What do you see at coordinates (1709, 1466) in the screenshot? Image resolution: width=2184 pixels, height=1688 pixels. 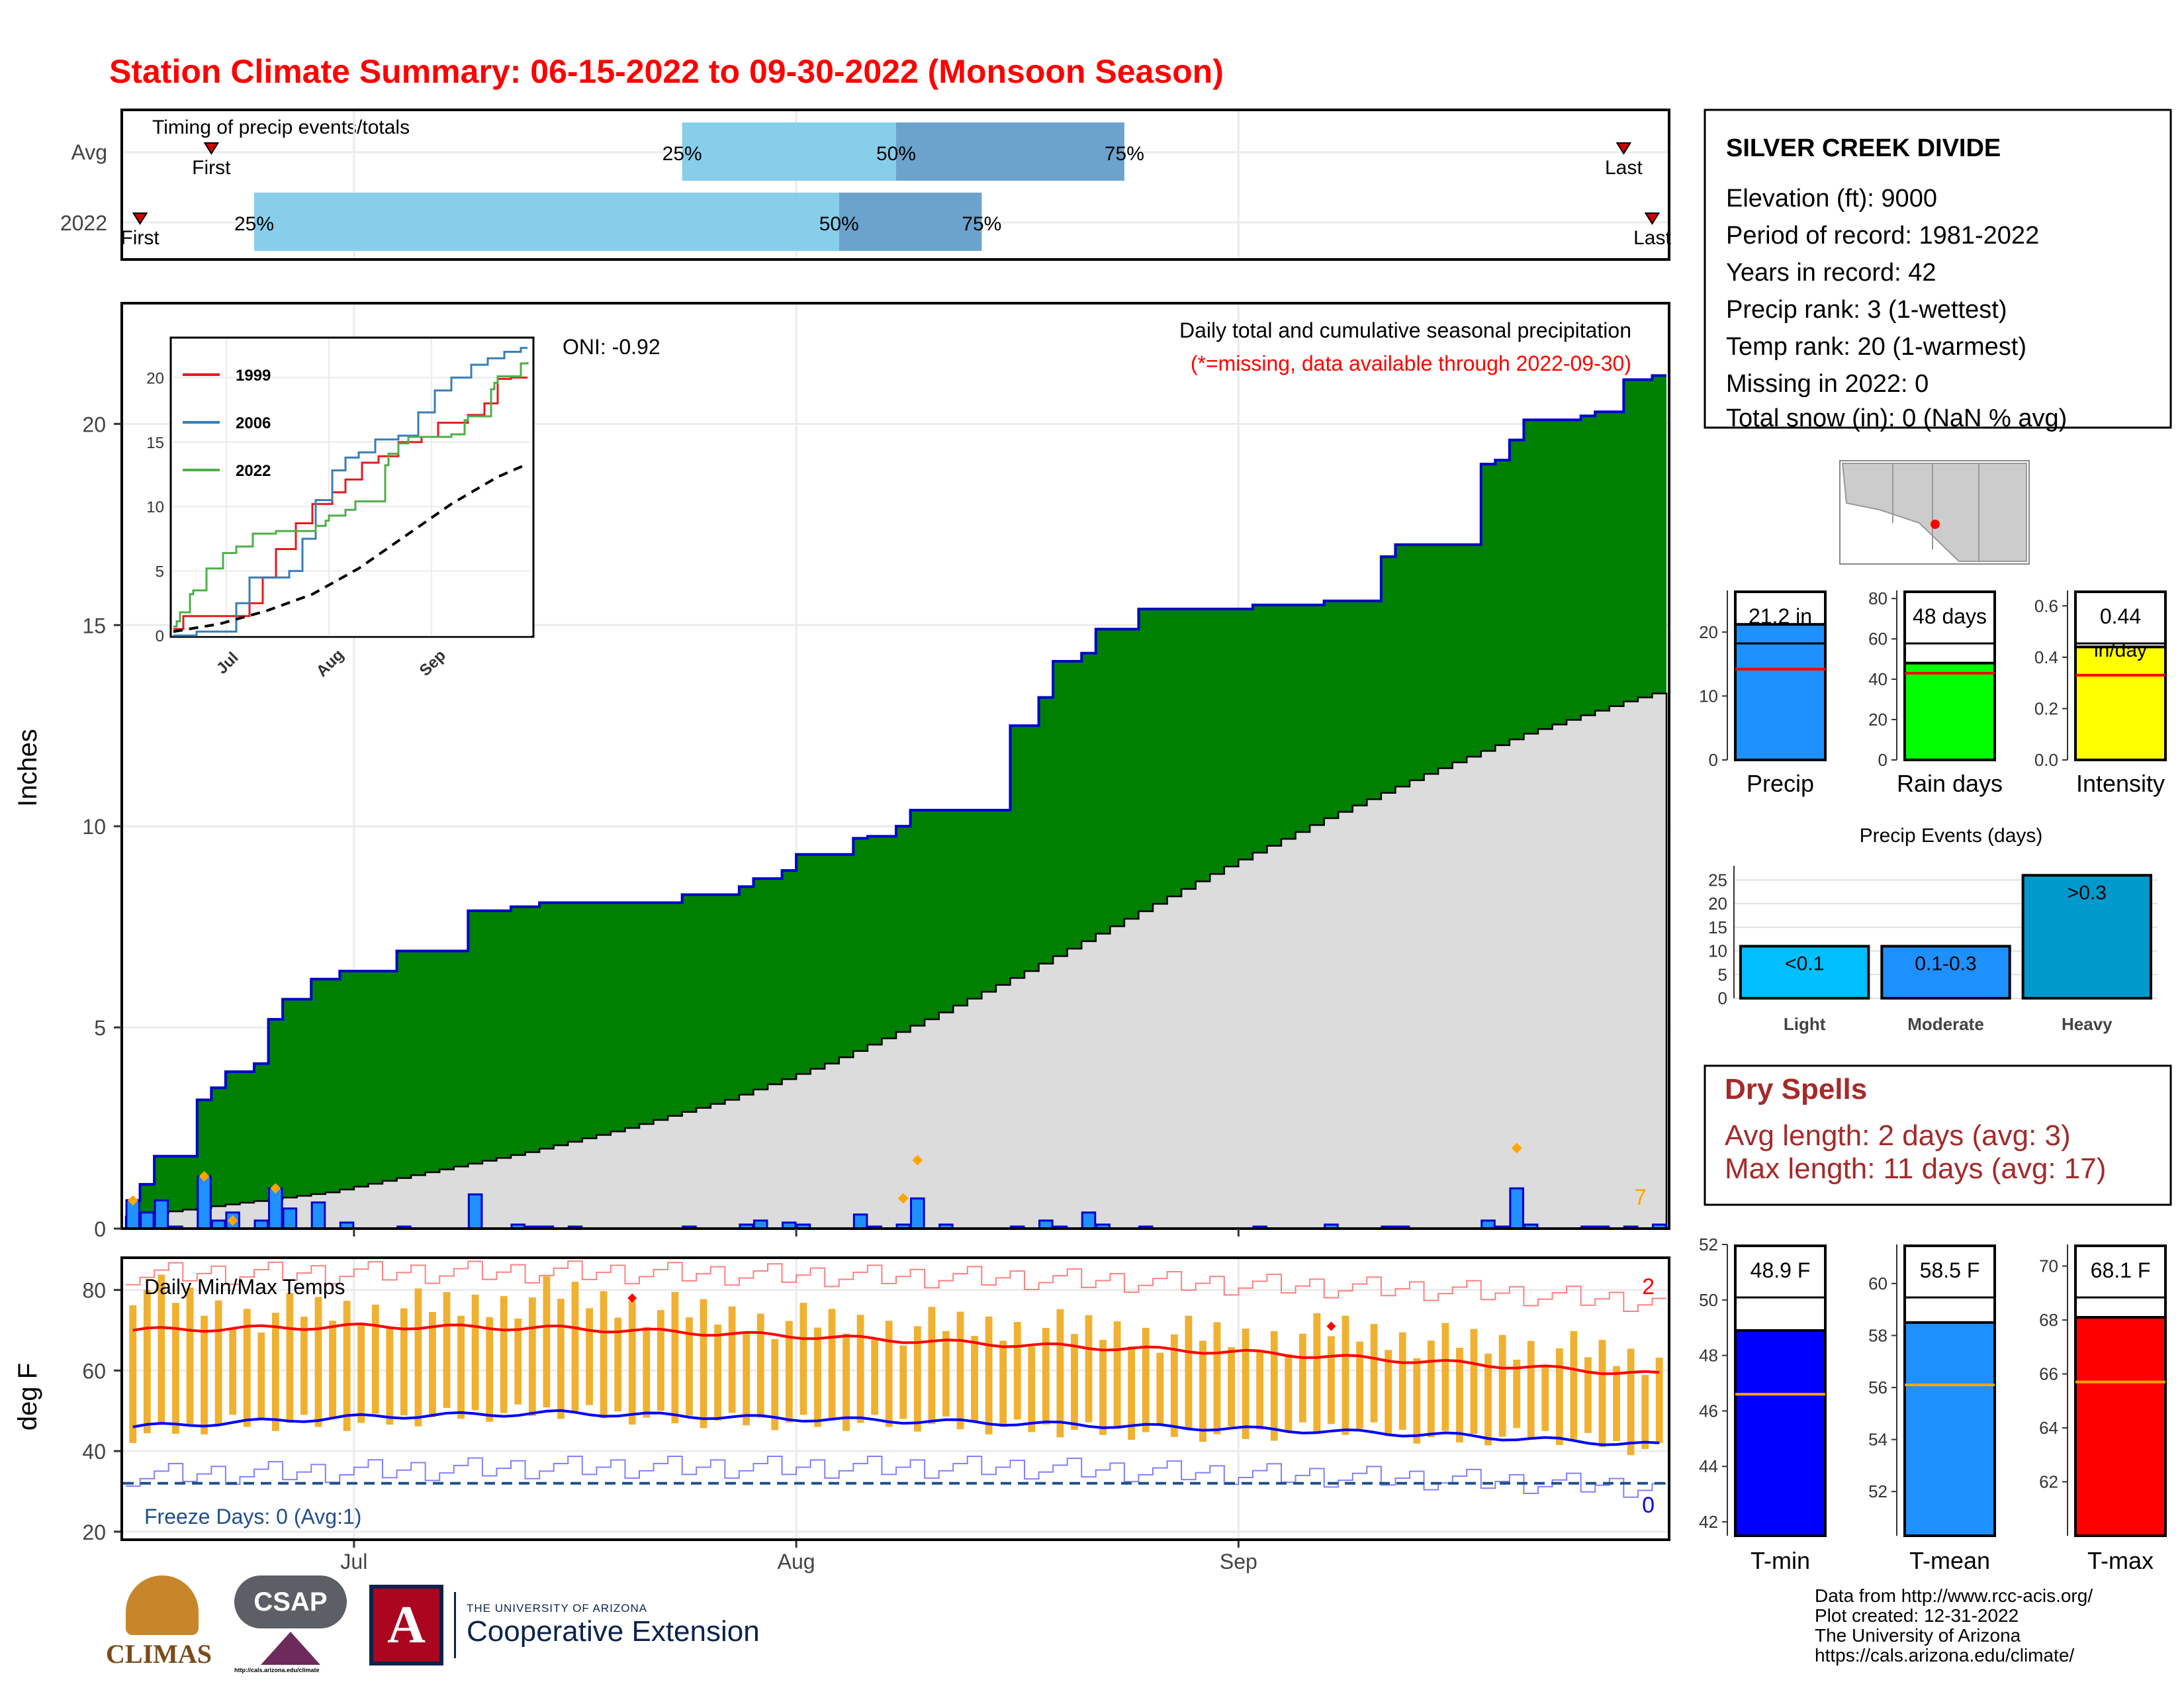 I see `summary-y-tick-label: 44` at bounding box center [1709, 1466].